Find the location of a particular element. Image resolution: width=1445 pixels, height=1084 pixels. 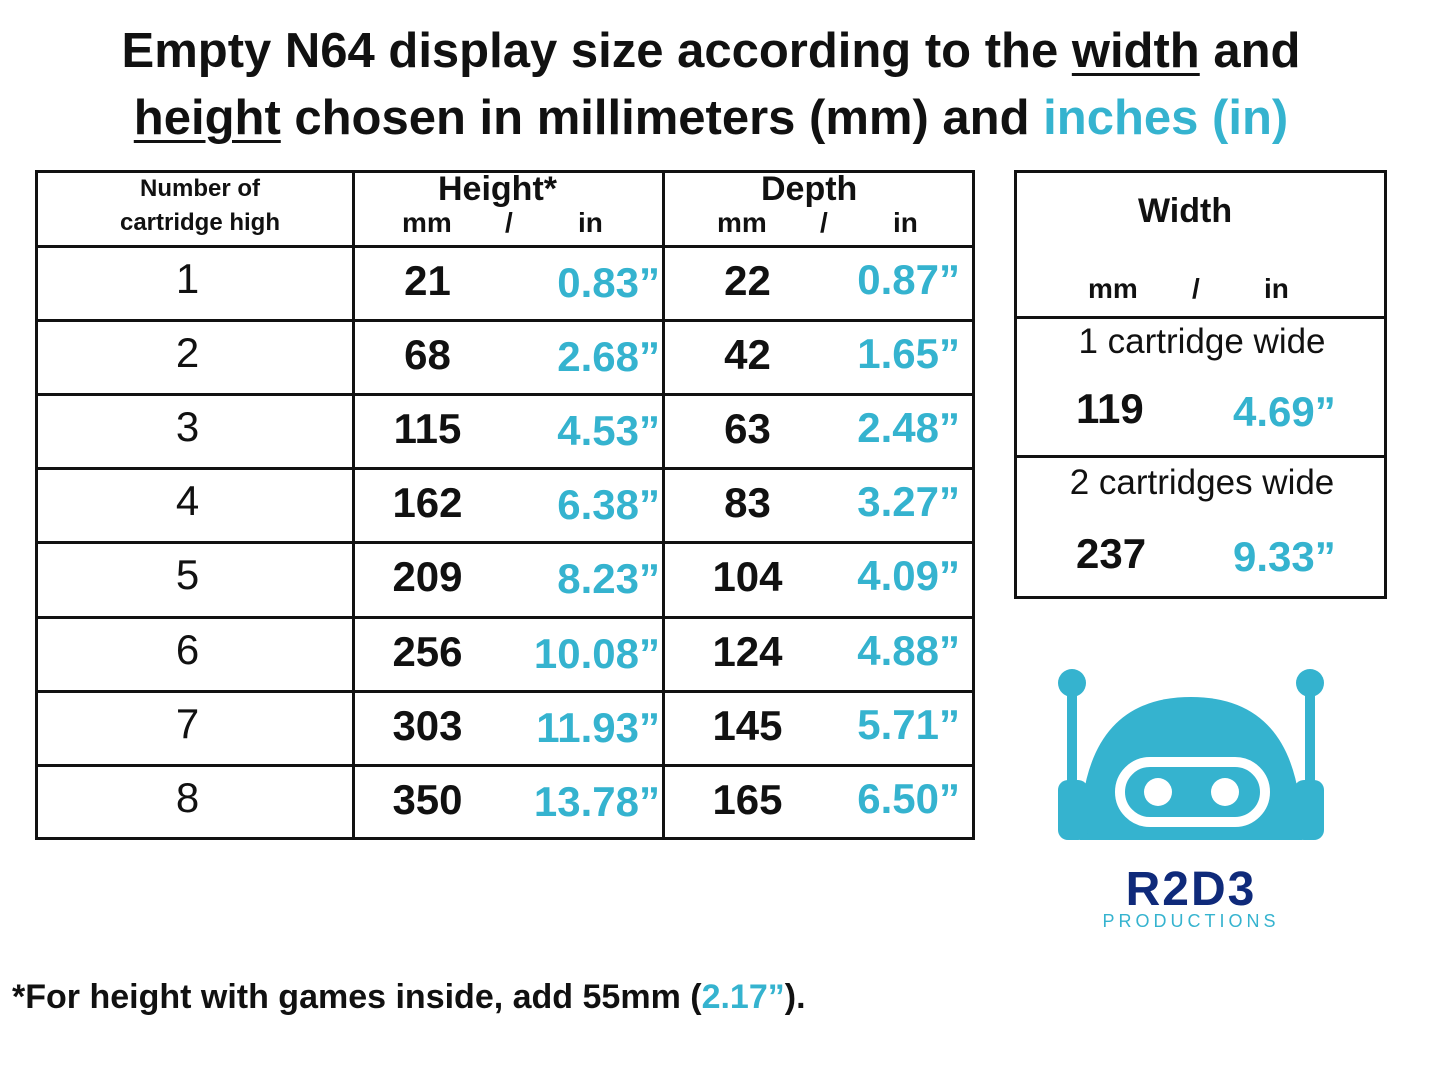

title-text: Empty N64 display size according to the is located at coordinates (596, 51).